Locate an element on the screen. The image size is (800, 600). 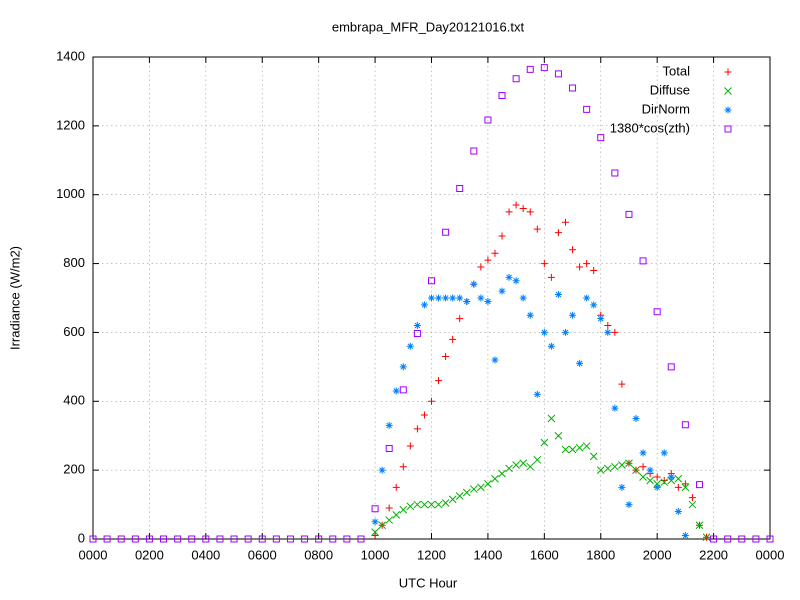
y-tick-label: 800 is located at coordinates (74, 262).